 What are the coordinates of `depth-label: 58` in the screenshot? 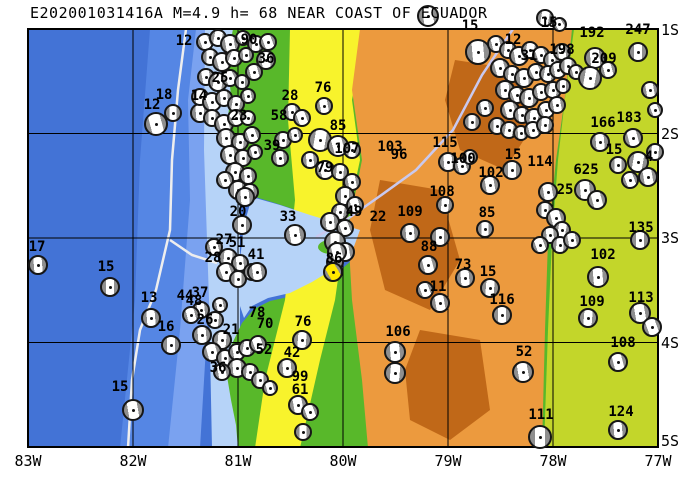 It's located at (279, 116).